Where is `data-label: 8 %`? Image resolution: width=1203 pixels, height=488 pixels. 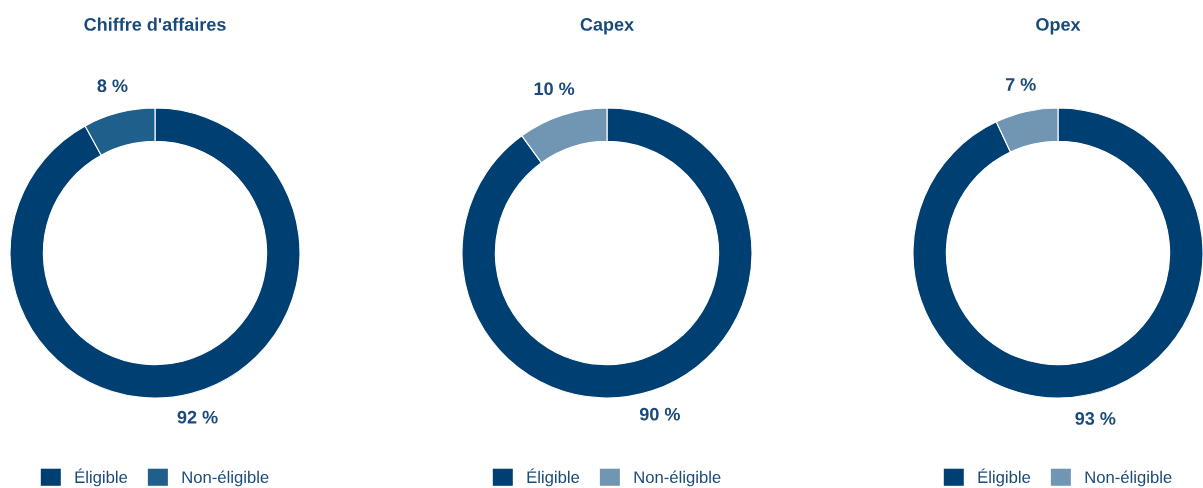
data-label: 8 % is located at coordinates (112, 86).